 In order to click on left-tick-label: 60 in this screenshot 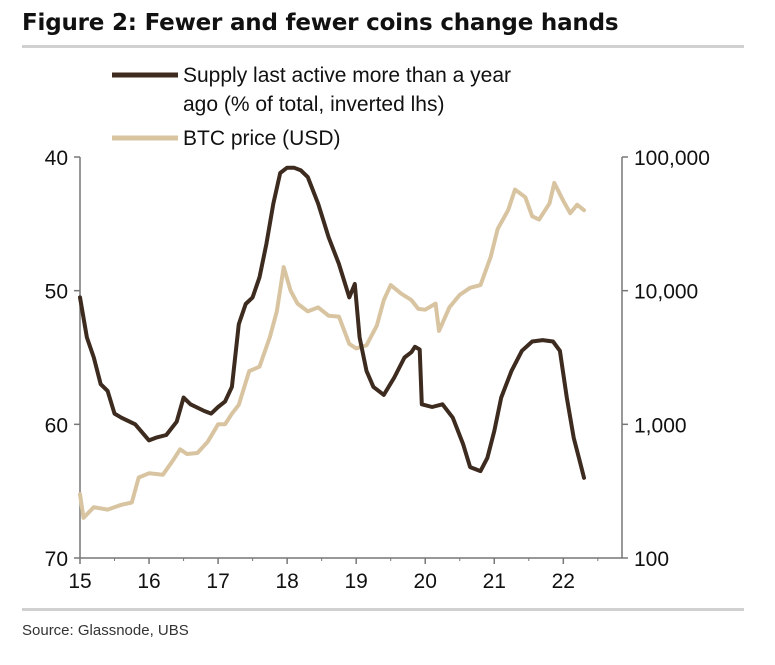, I will do `click(56, 425)`.